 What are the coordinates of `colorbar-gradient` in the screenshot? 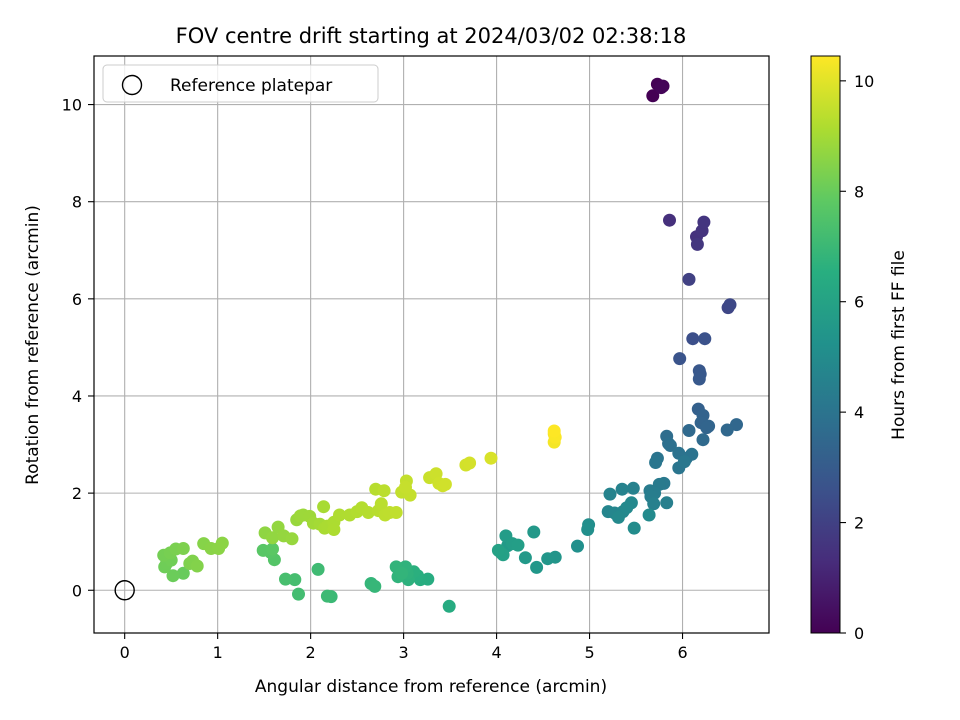 It's located at (825, 344).